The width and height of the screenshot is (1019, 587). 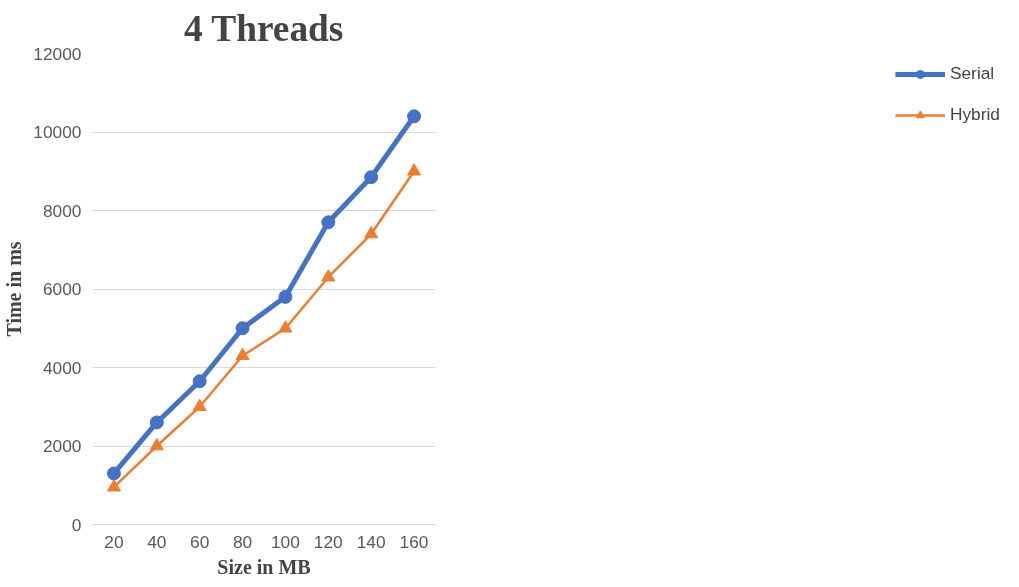 What do you see at coordinates (371, 541) in the screenshot?
I see `x-tick-label: 140` at bounding box center [371, 541].